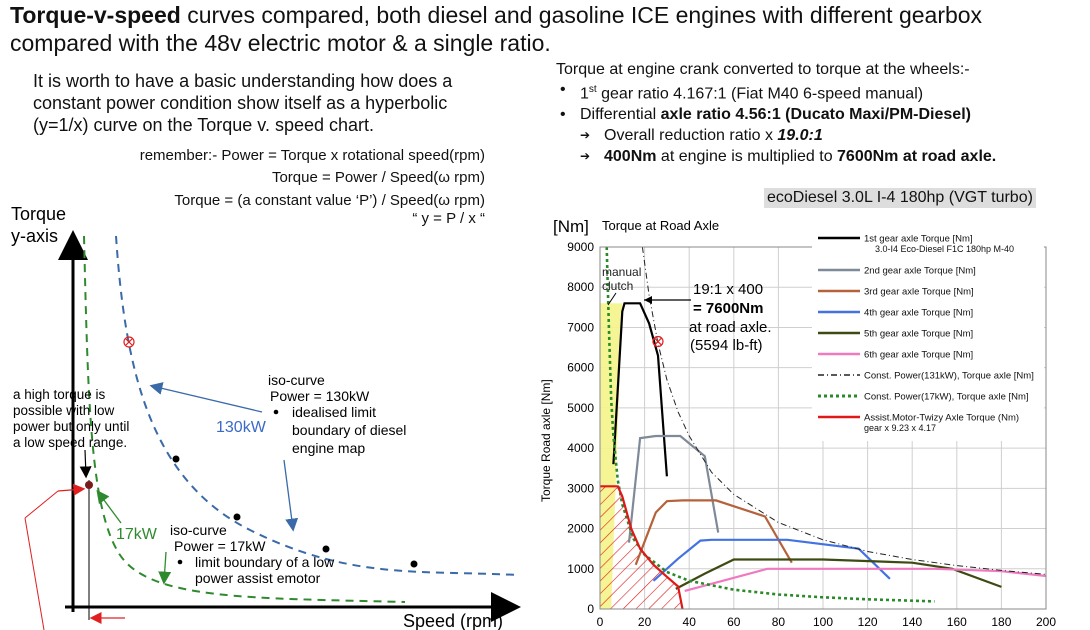 This screenshot has width=1090, height=630. What do you see at coordinates (949, 376) in the screenshot?
I see `legend-label-7: Const. Power(131kW), Torque axle [Nm]` at bounding box center [949, 376].